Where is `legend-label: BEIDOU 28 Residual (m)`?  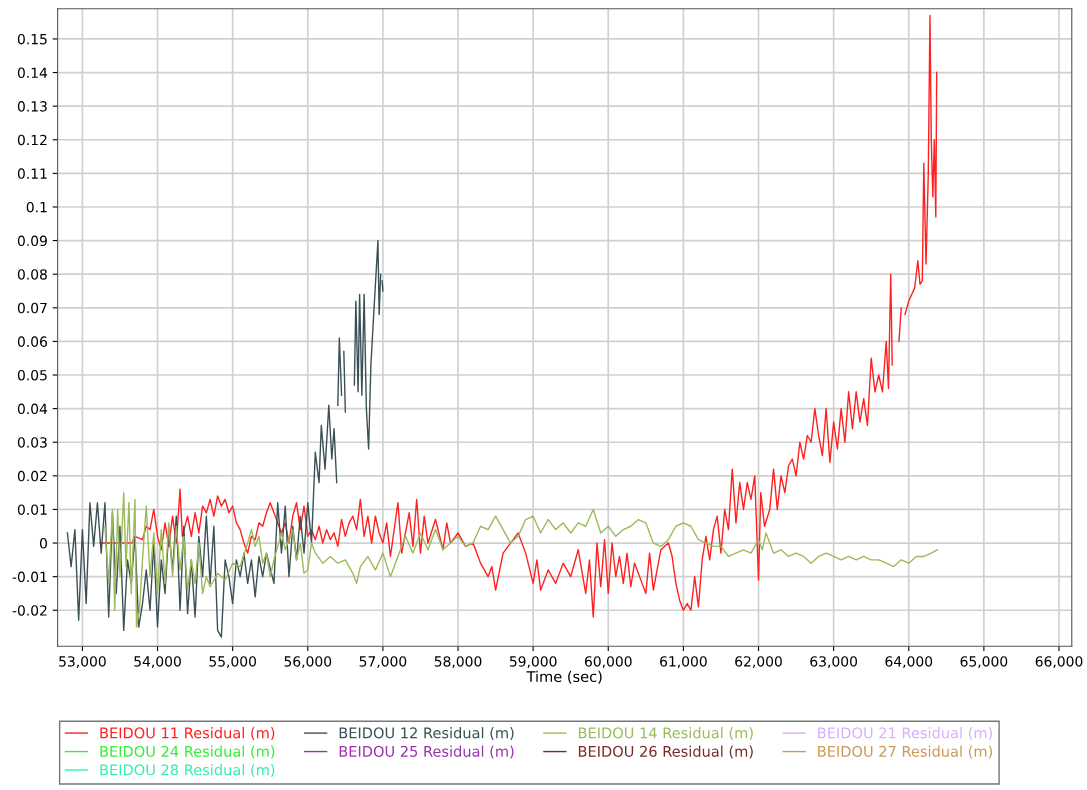 legend-label: BEIDOU 28 Residual (m) is located at coordinates (187, 771).